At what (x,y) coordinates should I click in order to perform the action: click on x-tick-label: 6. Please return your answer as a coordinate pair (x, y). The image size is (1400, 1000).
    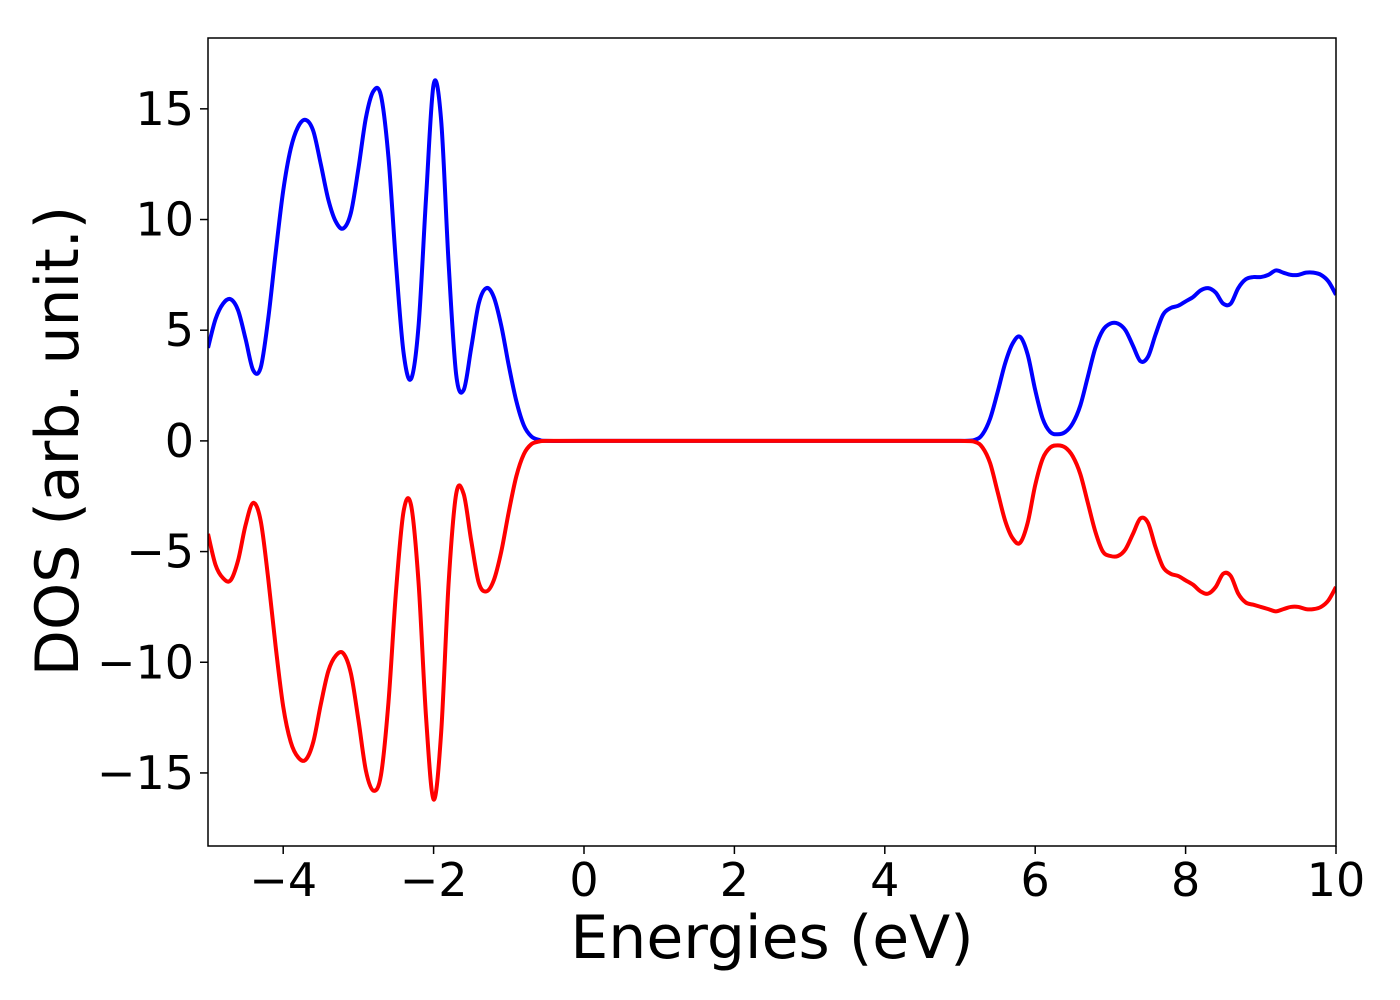
    Looking at the image, I should click on (1035, 880).